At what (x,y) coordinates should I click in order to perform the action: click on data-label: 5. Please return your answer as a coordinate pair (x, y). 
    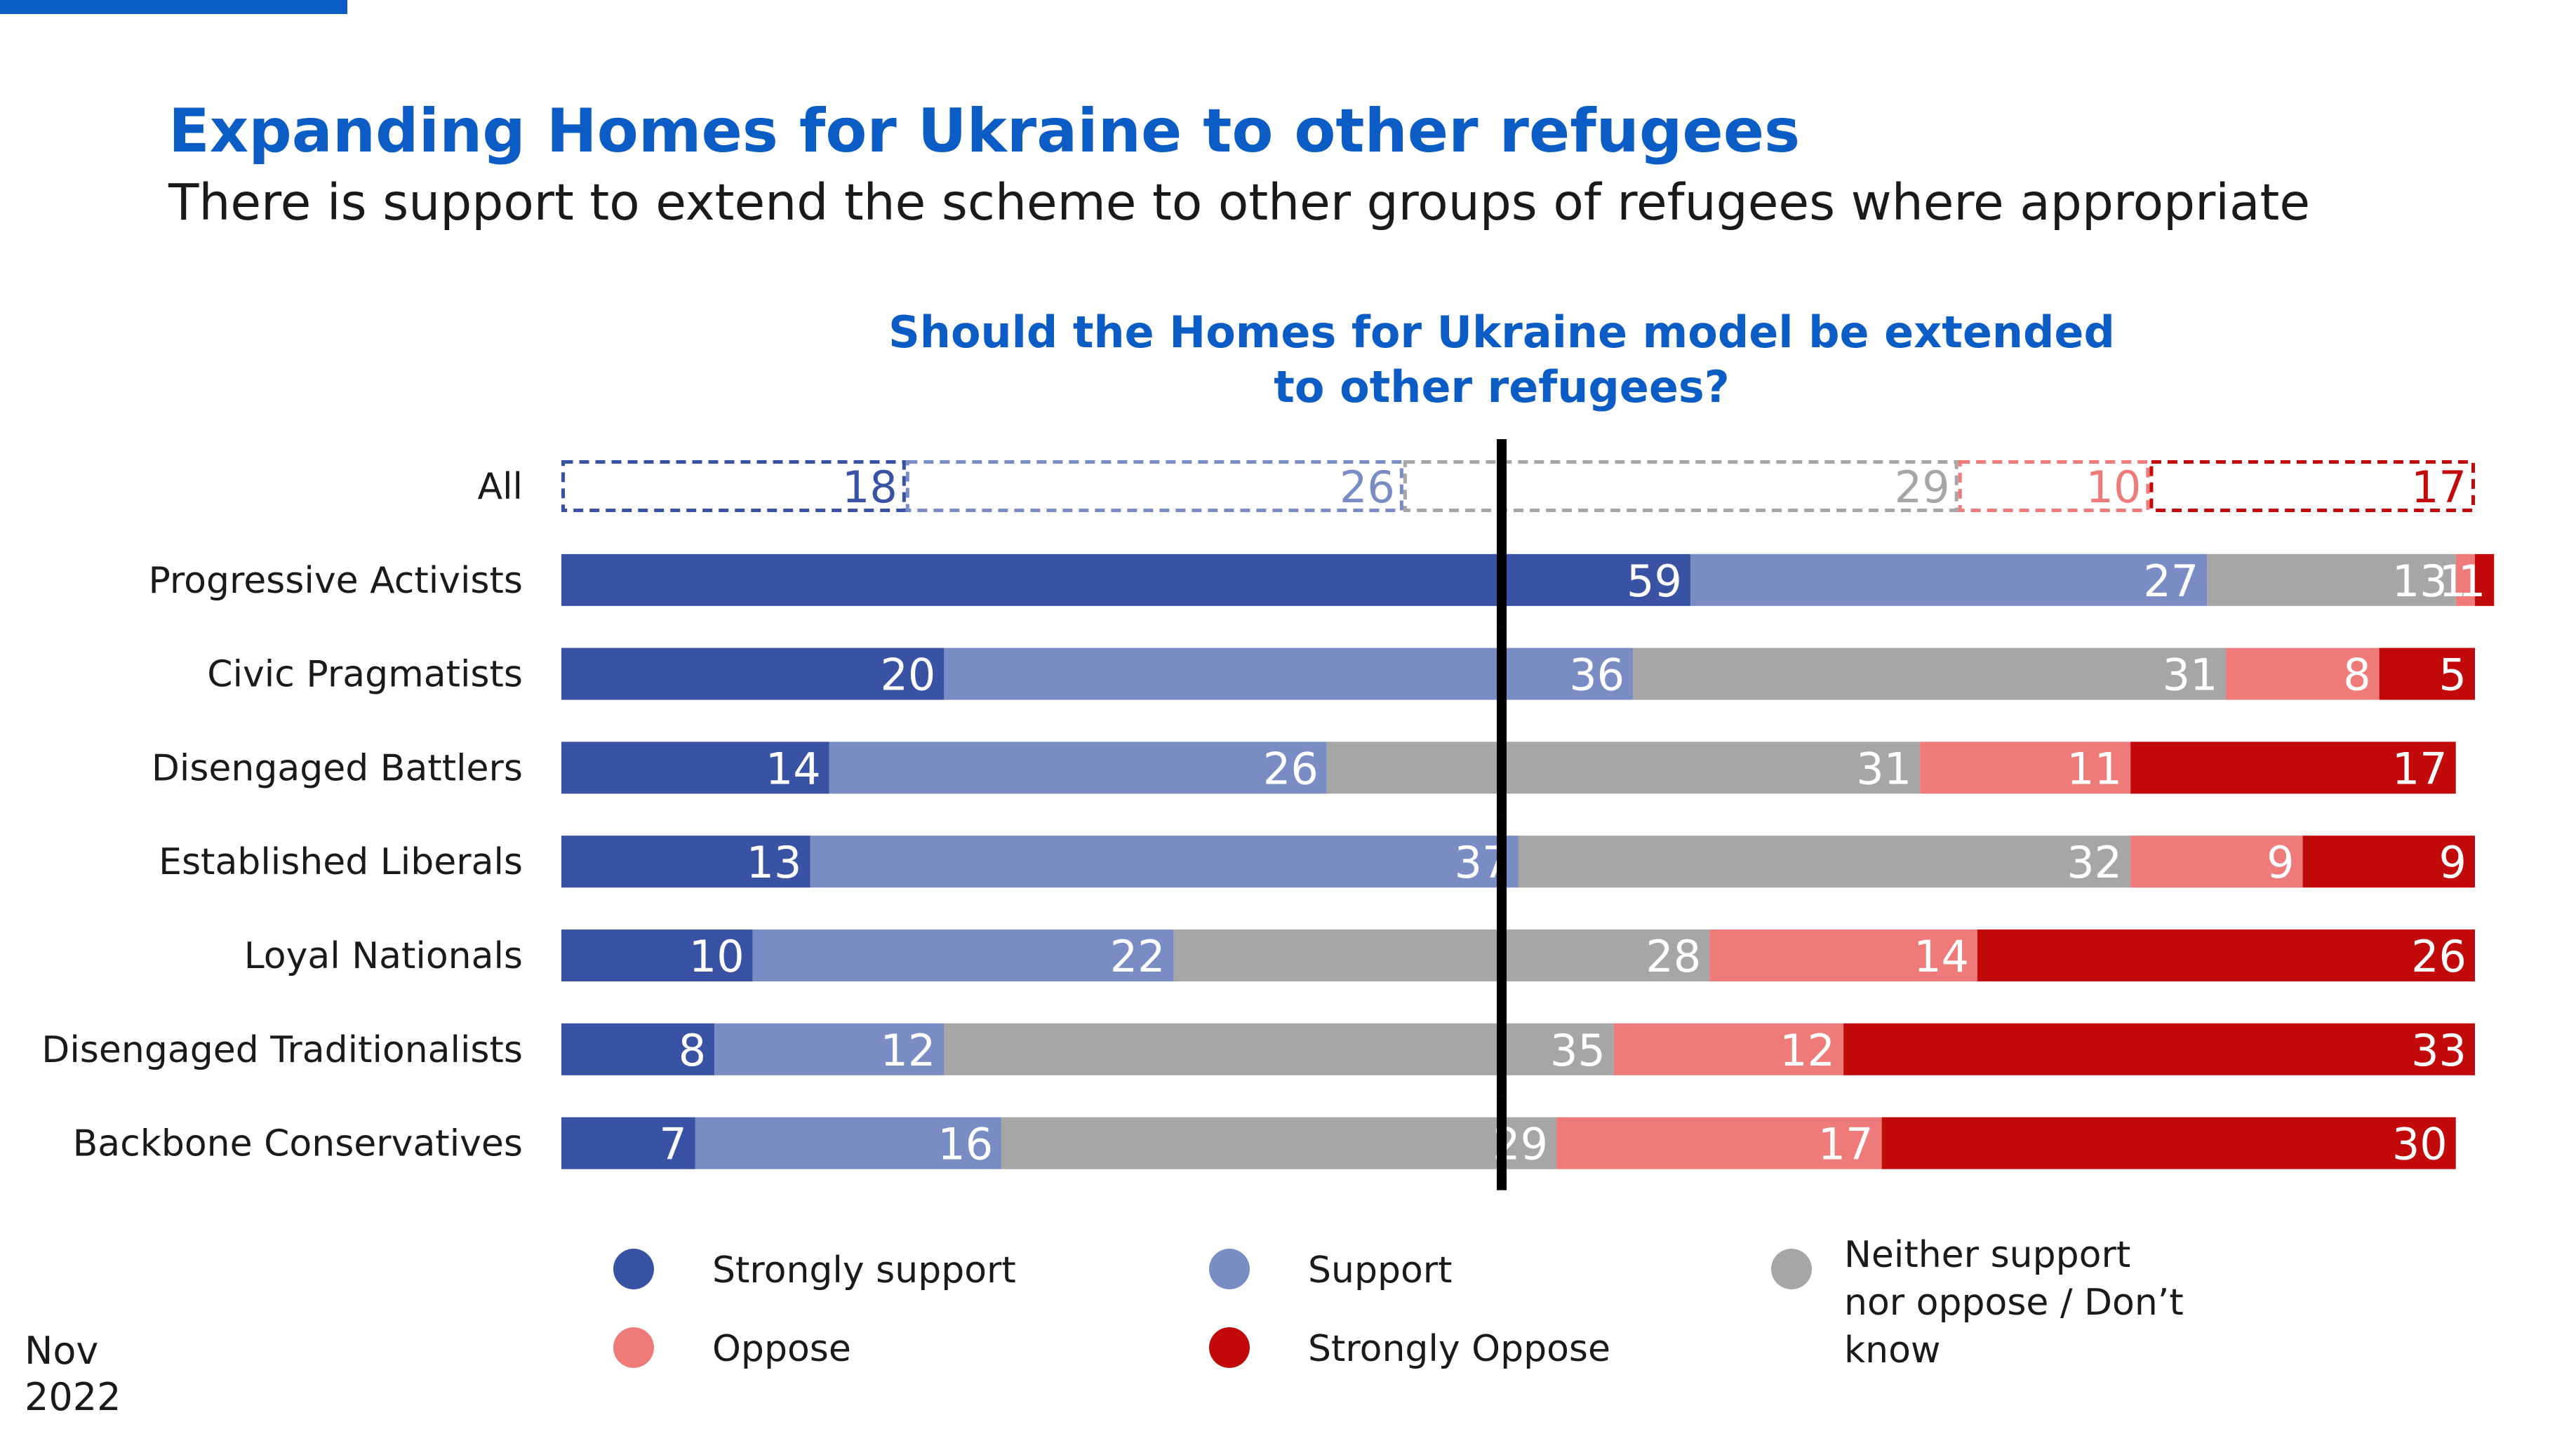
    Looking at the image, I should click on (2453, 675).